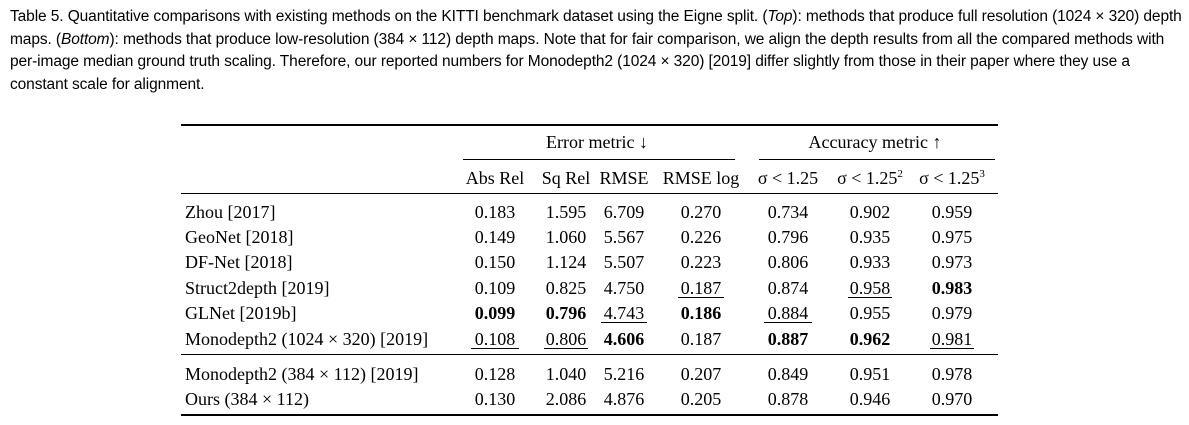 The image size is (1189, 425). I want to click on table-cell: 2.086, so click(566, 399).